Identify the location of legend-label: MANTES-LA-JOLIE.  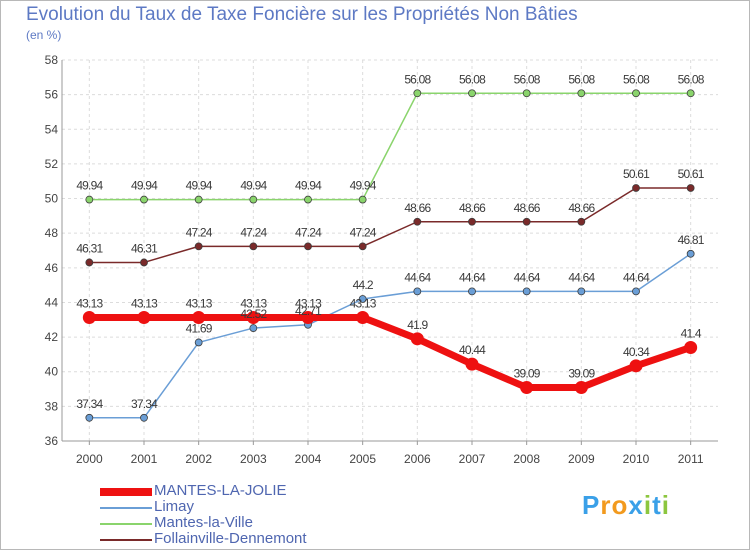
(220, 490).